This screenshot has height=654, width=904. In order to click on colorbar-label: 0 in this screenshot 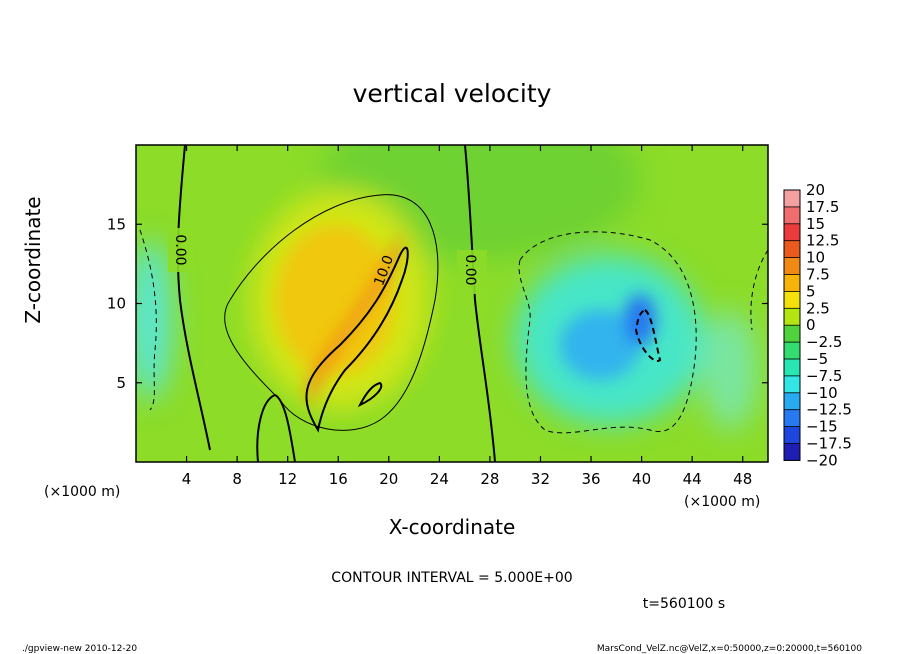, I will do `click(811, 325)`.